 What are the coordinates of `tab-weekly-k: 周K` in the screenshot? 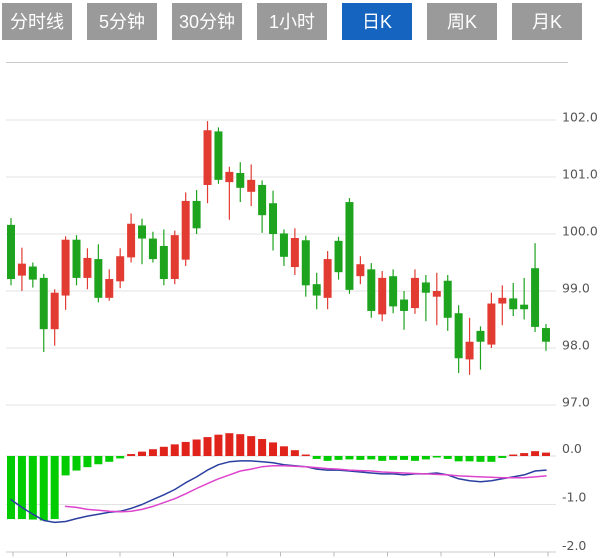 It's located at (462, 21).